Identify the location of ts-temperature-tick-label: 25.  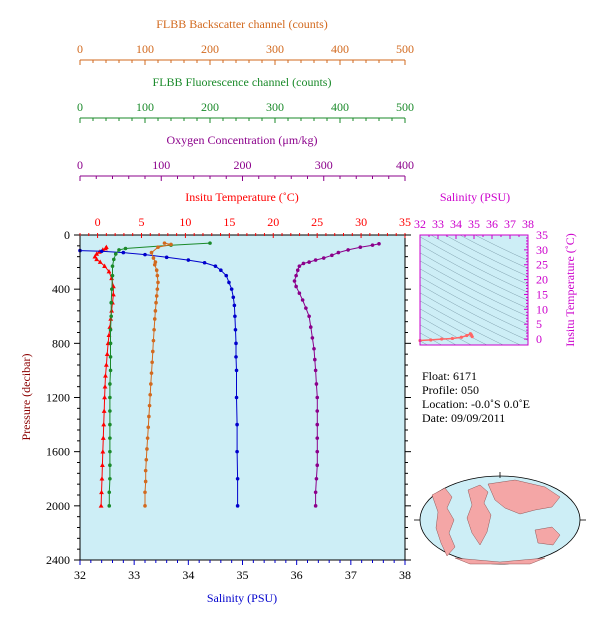
(542, 265).